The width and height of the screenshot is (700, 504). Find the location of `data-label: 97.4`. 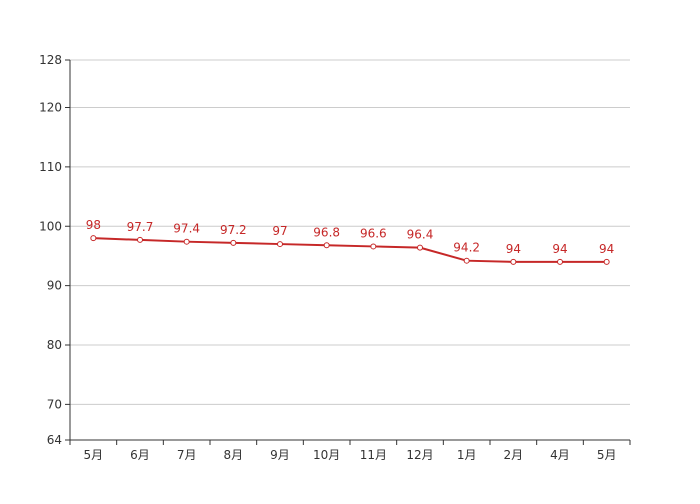

data-label: 97.4 is located at coordinates (186, 229).